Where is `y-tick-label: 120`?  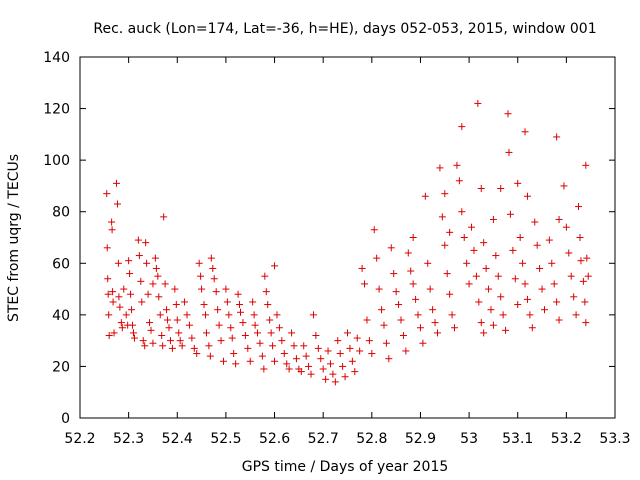 y-tick-label: 120 is located at coordinates (56, 110).